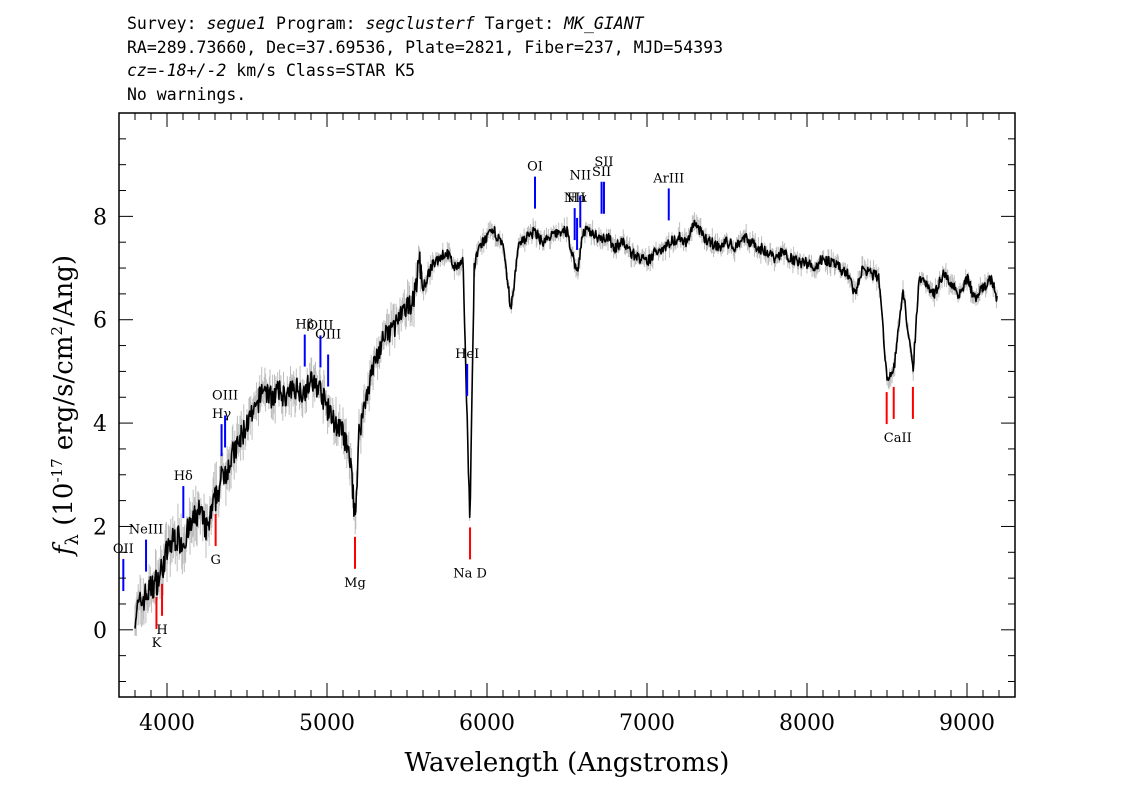  I want to click on ylabel-part: /Ang), so click(64, 290).